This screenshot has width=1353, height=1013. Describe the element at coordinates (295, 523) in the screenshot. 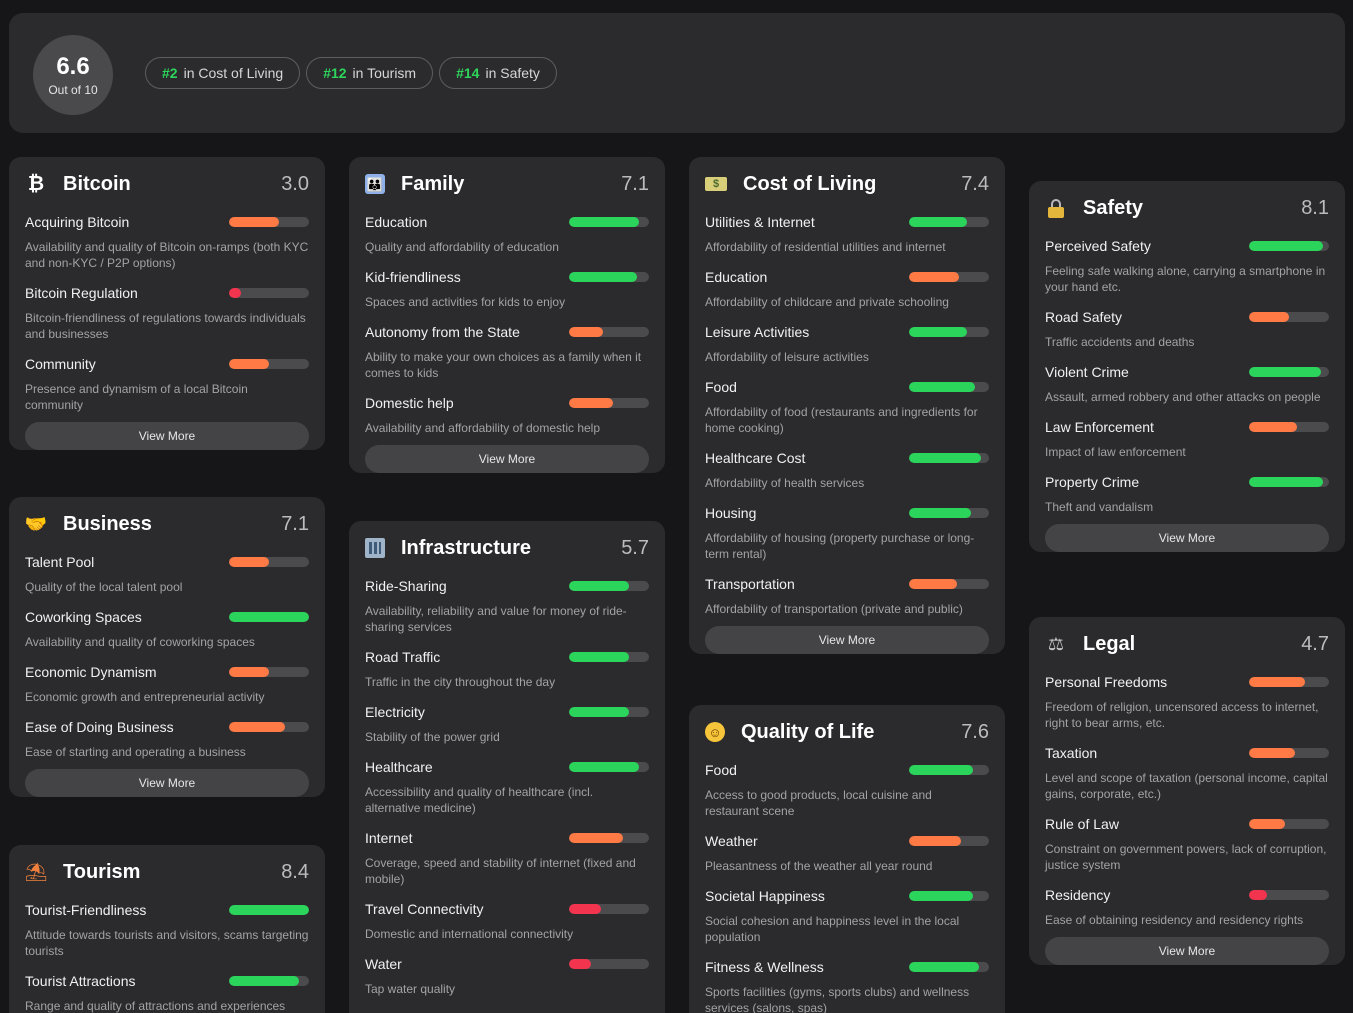

I see `card-score: 7.1` at that location.